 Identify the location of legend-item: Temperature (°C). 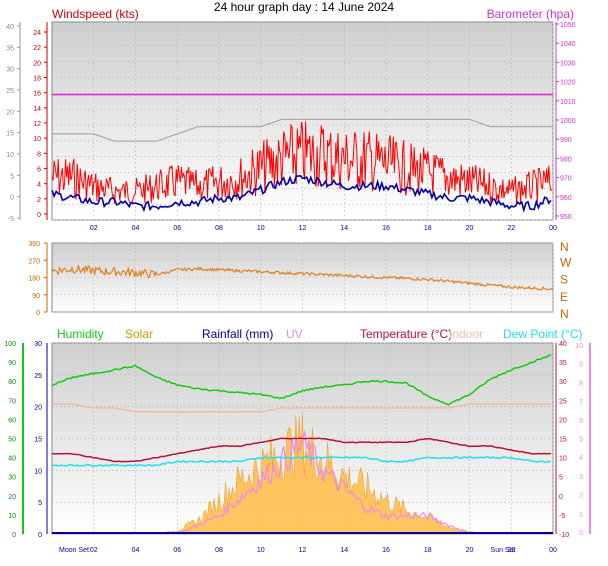
(406, 334).